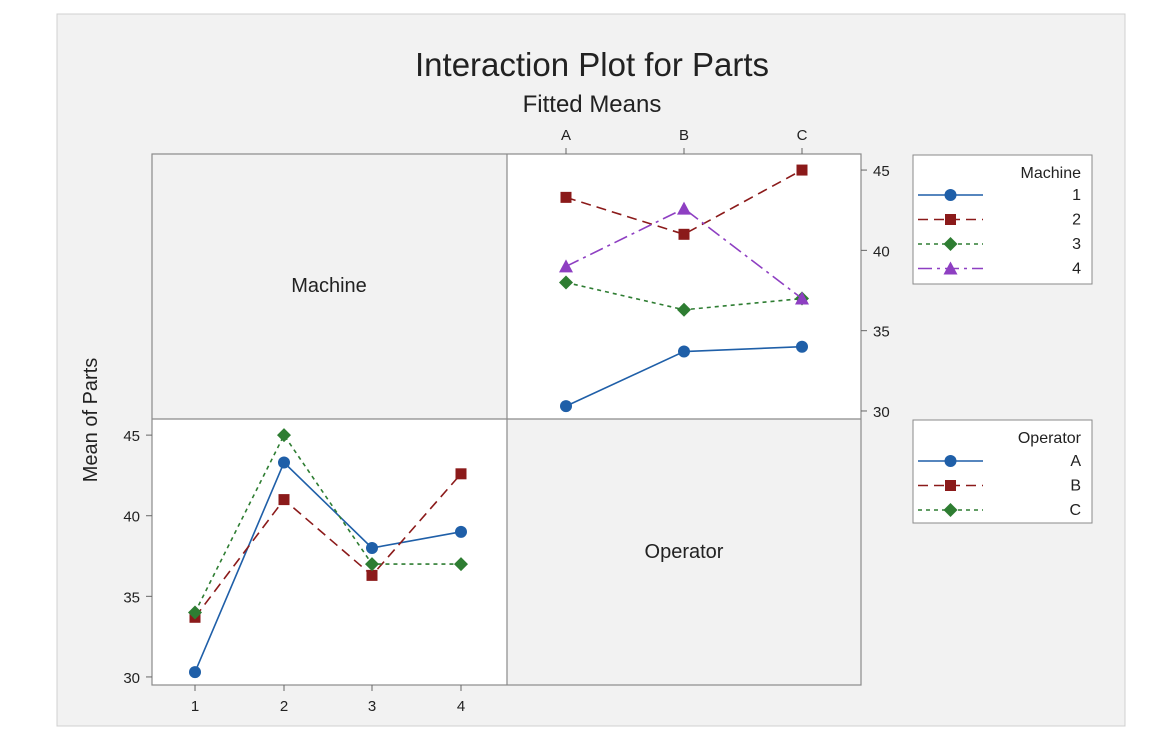 This screenshot has width=1165, height=746. I want to click on legend-label-operator-by-machine-C: C, so click(1075, 510).